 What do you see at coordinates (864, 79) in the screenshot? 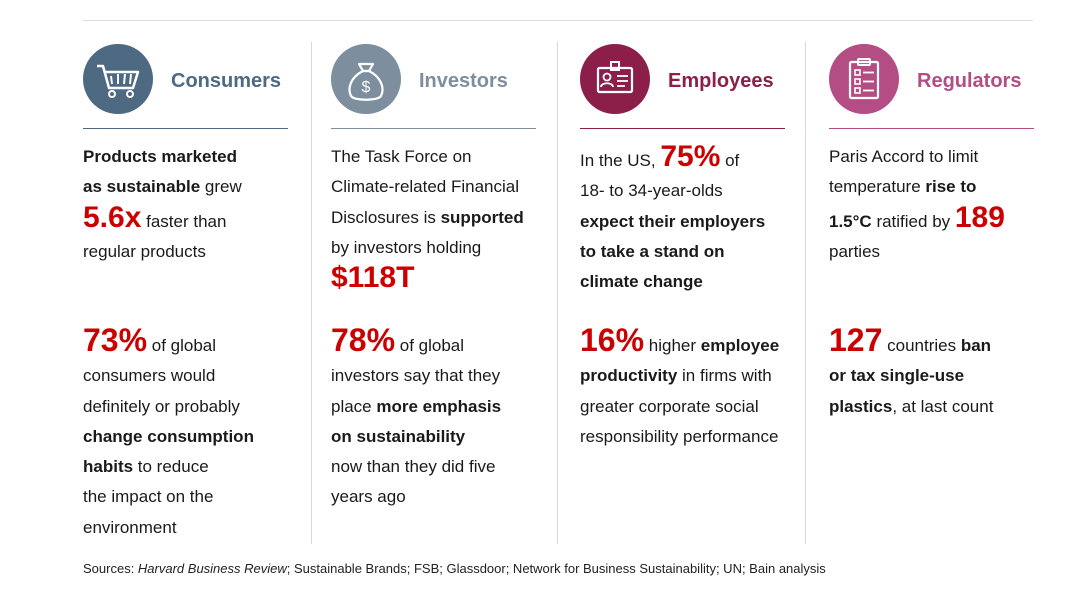
I see `clipboard-checklist-icon` at bounding box center [864, 79].